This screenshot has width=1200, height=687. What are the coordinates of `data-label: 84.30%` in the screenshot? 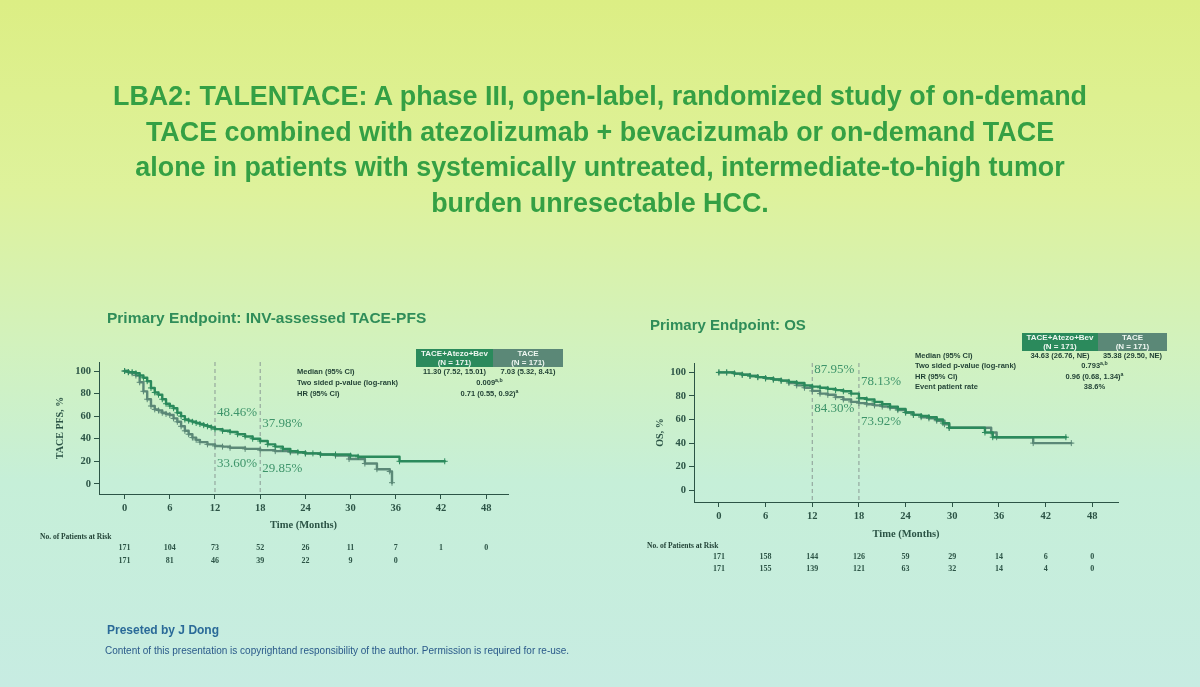 It's located at (834, 408).